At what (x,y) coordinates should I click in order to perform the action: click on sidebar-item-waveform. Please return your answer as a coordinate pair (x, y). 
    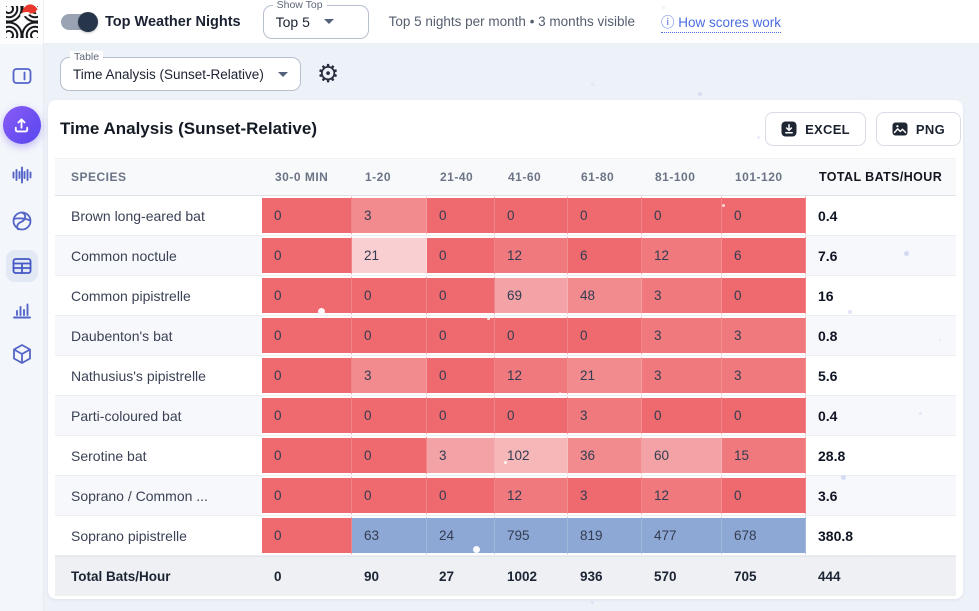
    Looking at the image, I should click on (22, 175).